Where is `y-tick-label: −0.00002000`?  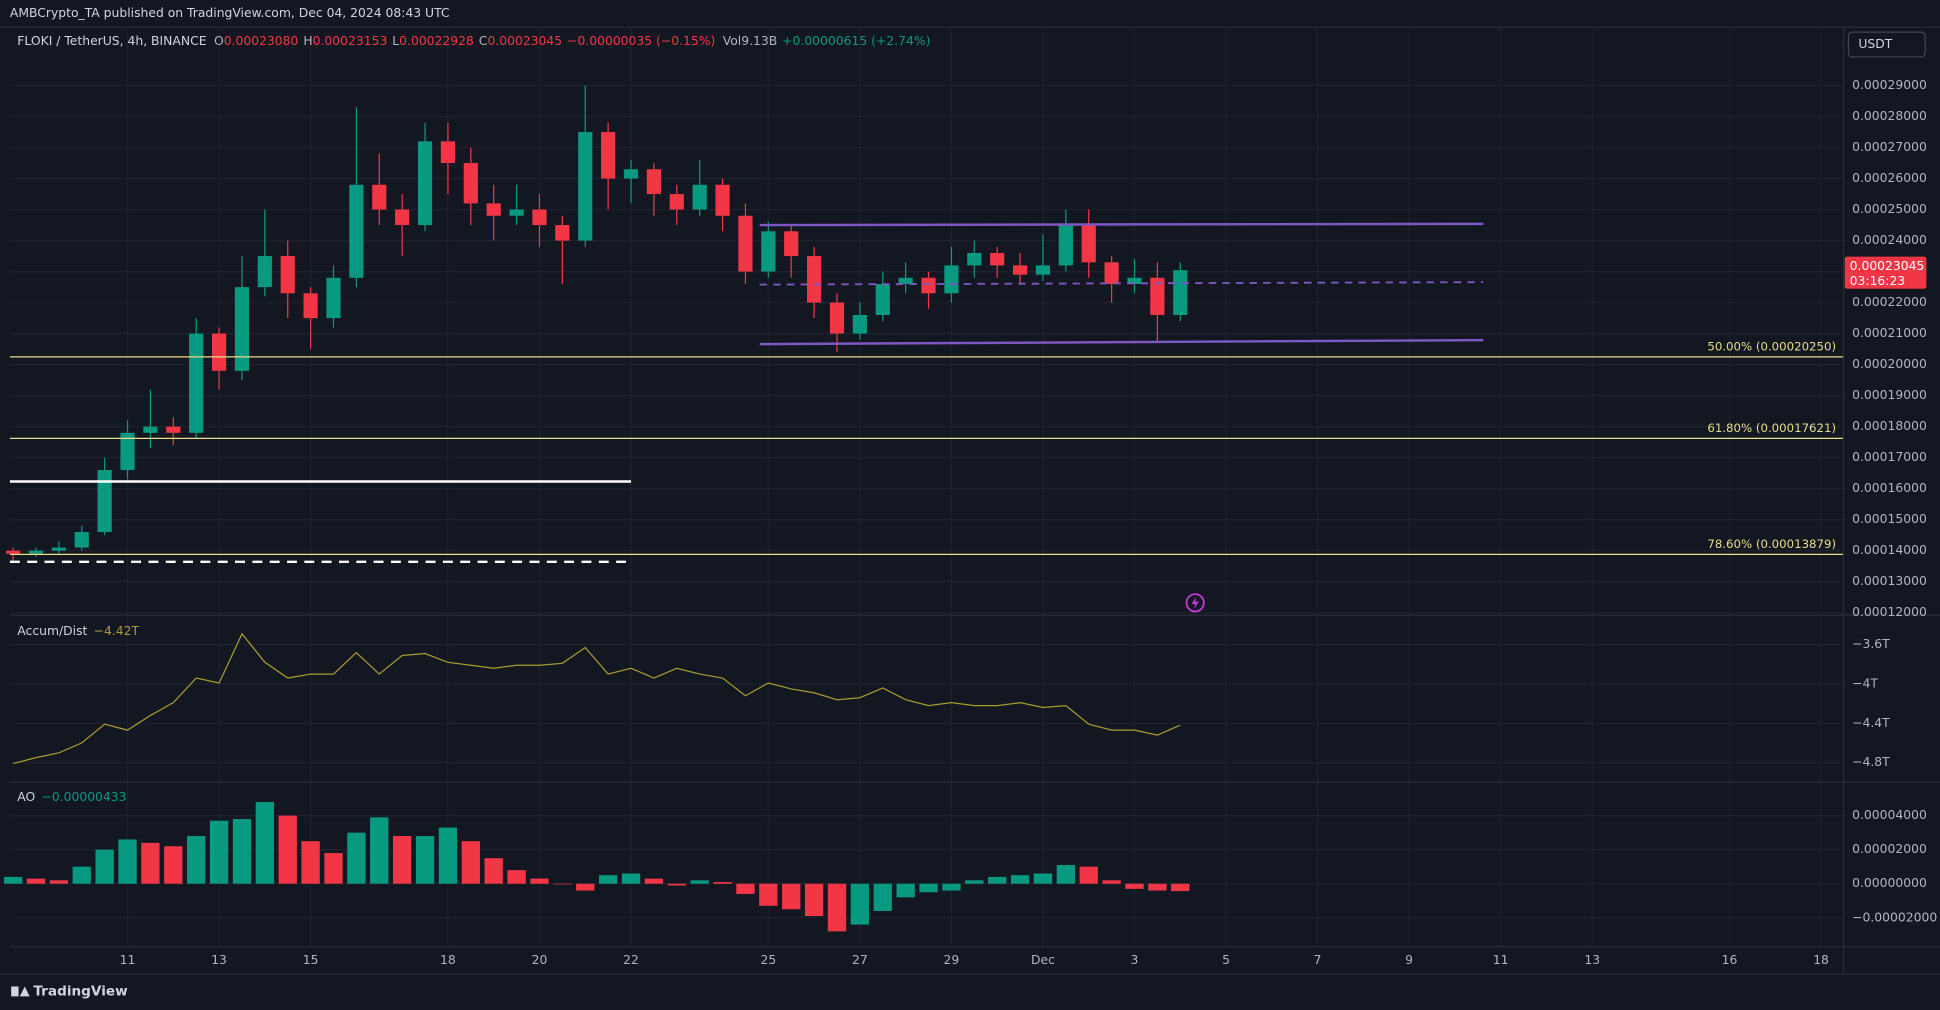
y-tick-label: −0.00002000 is located at coordinates (1894, 917).